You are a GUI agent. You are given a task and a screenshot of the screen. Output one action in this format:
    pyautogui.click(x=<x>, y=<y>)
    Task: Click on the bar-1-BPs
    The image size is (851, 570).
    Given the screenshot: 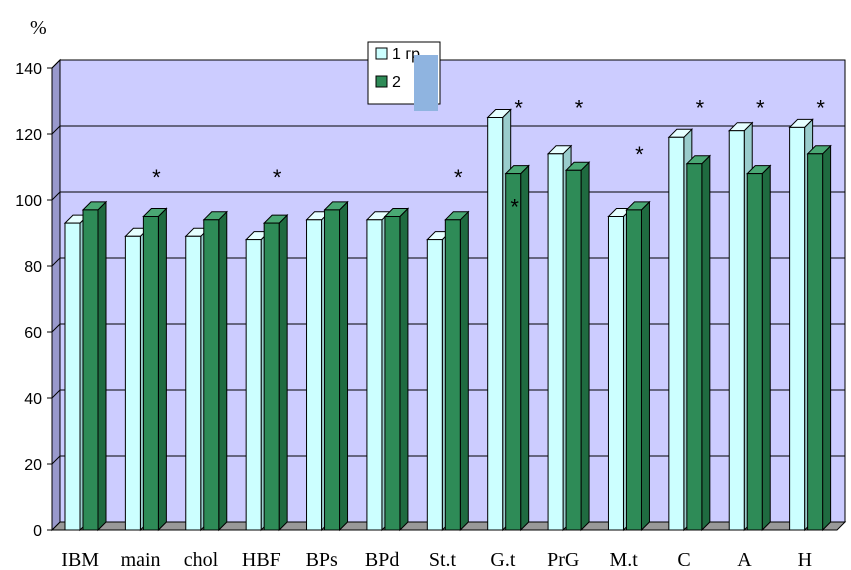 What is the action you would take?
    pyautogui.click(x=314, y=375)
    